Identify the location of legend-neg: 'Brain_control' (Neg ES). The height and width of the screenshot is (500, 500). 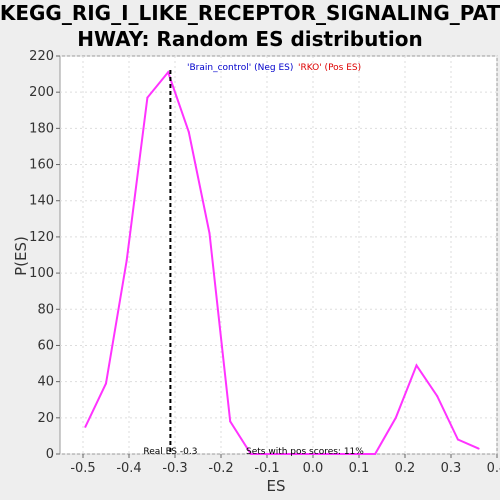
(240, 68).